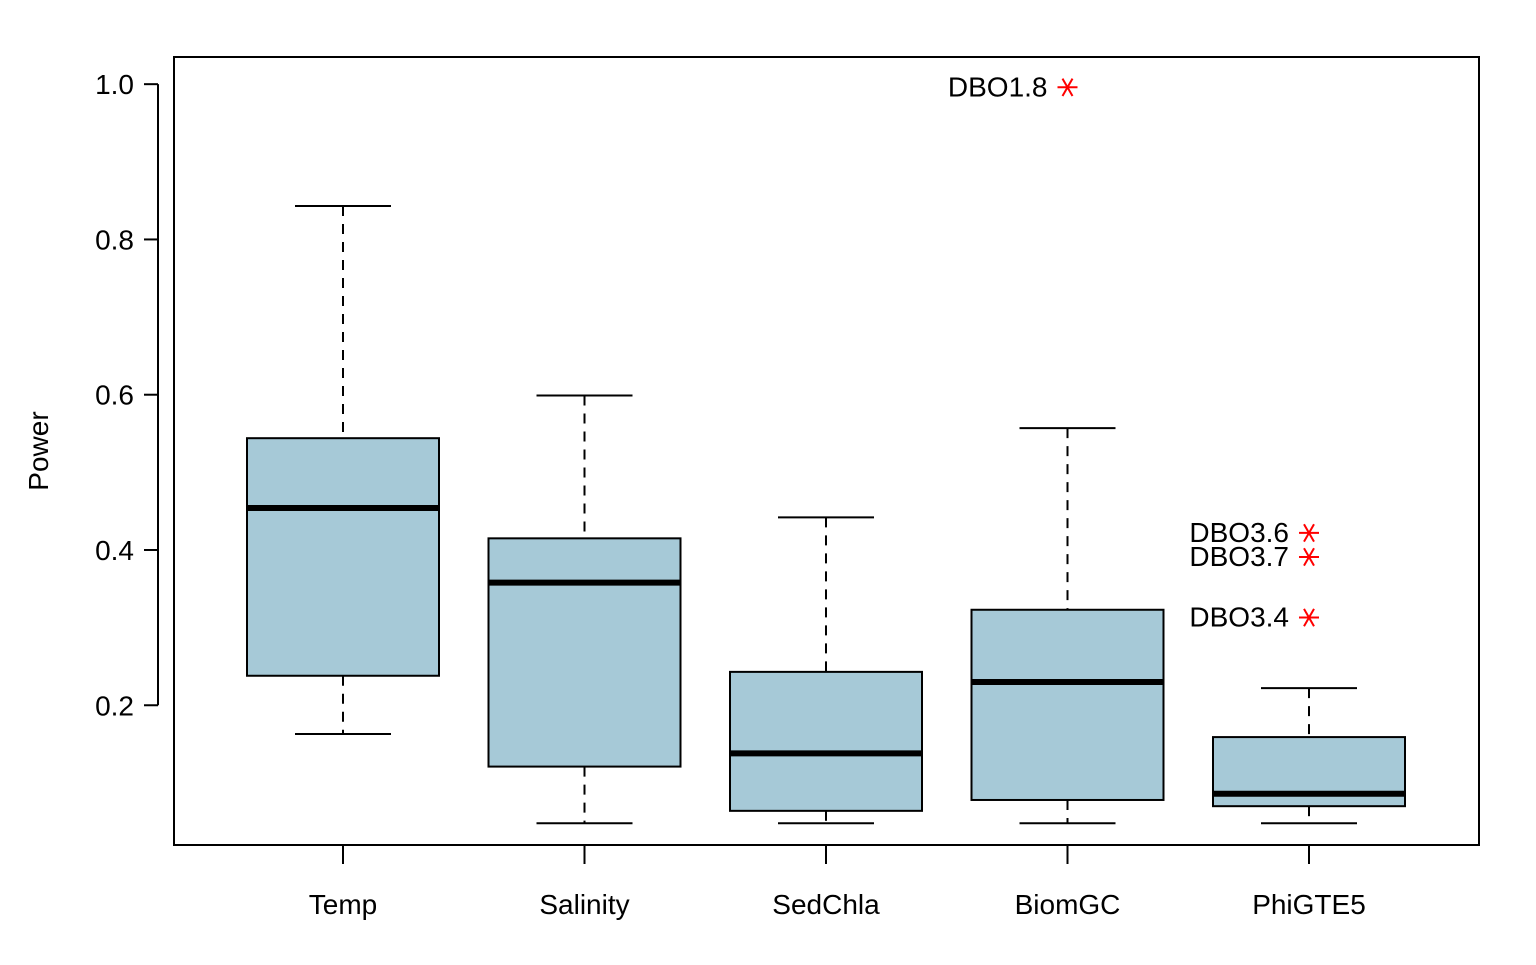 The image size is (1536, 965). I want to click on x-axis: Temp Salinity SedChla BiomGC PhiGTE5, so click(837, 882).